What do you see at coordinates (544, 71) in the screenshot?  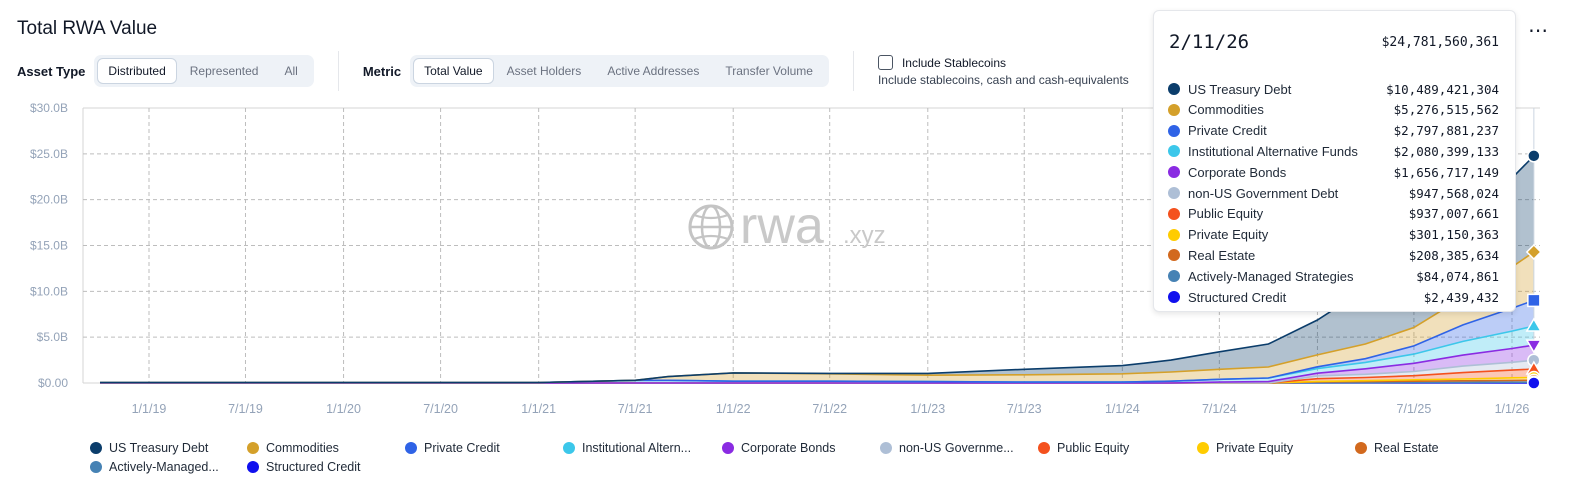 I see `metric-asset-holders: Asset Holders` at bounding box center [544, 71].